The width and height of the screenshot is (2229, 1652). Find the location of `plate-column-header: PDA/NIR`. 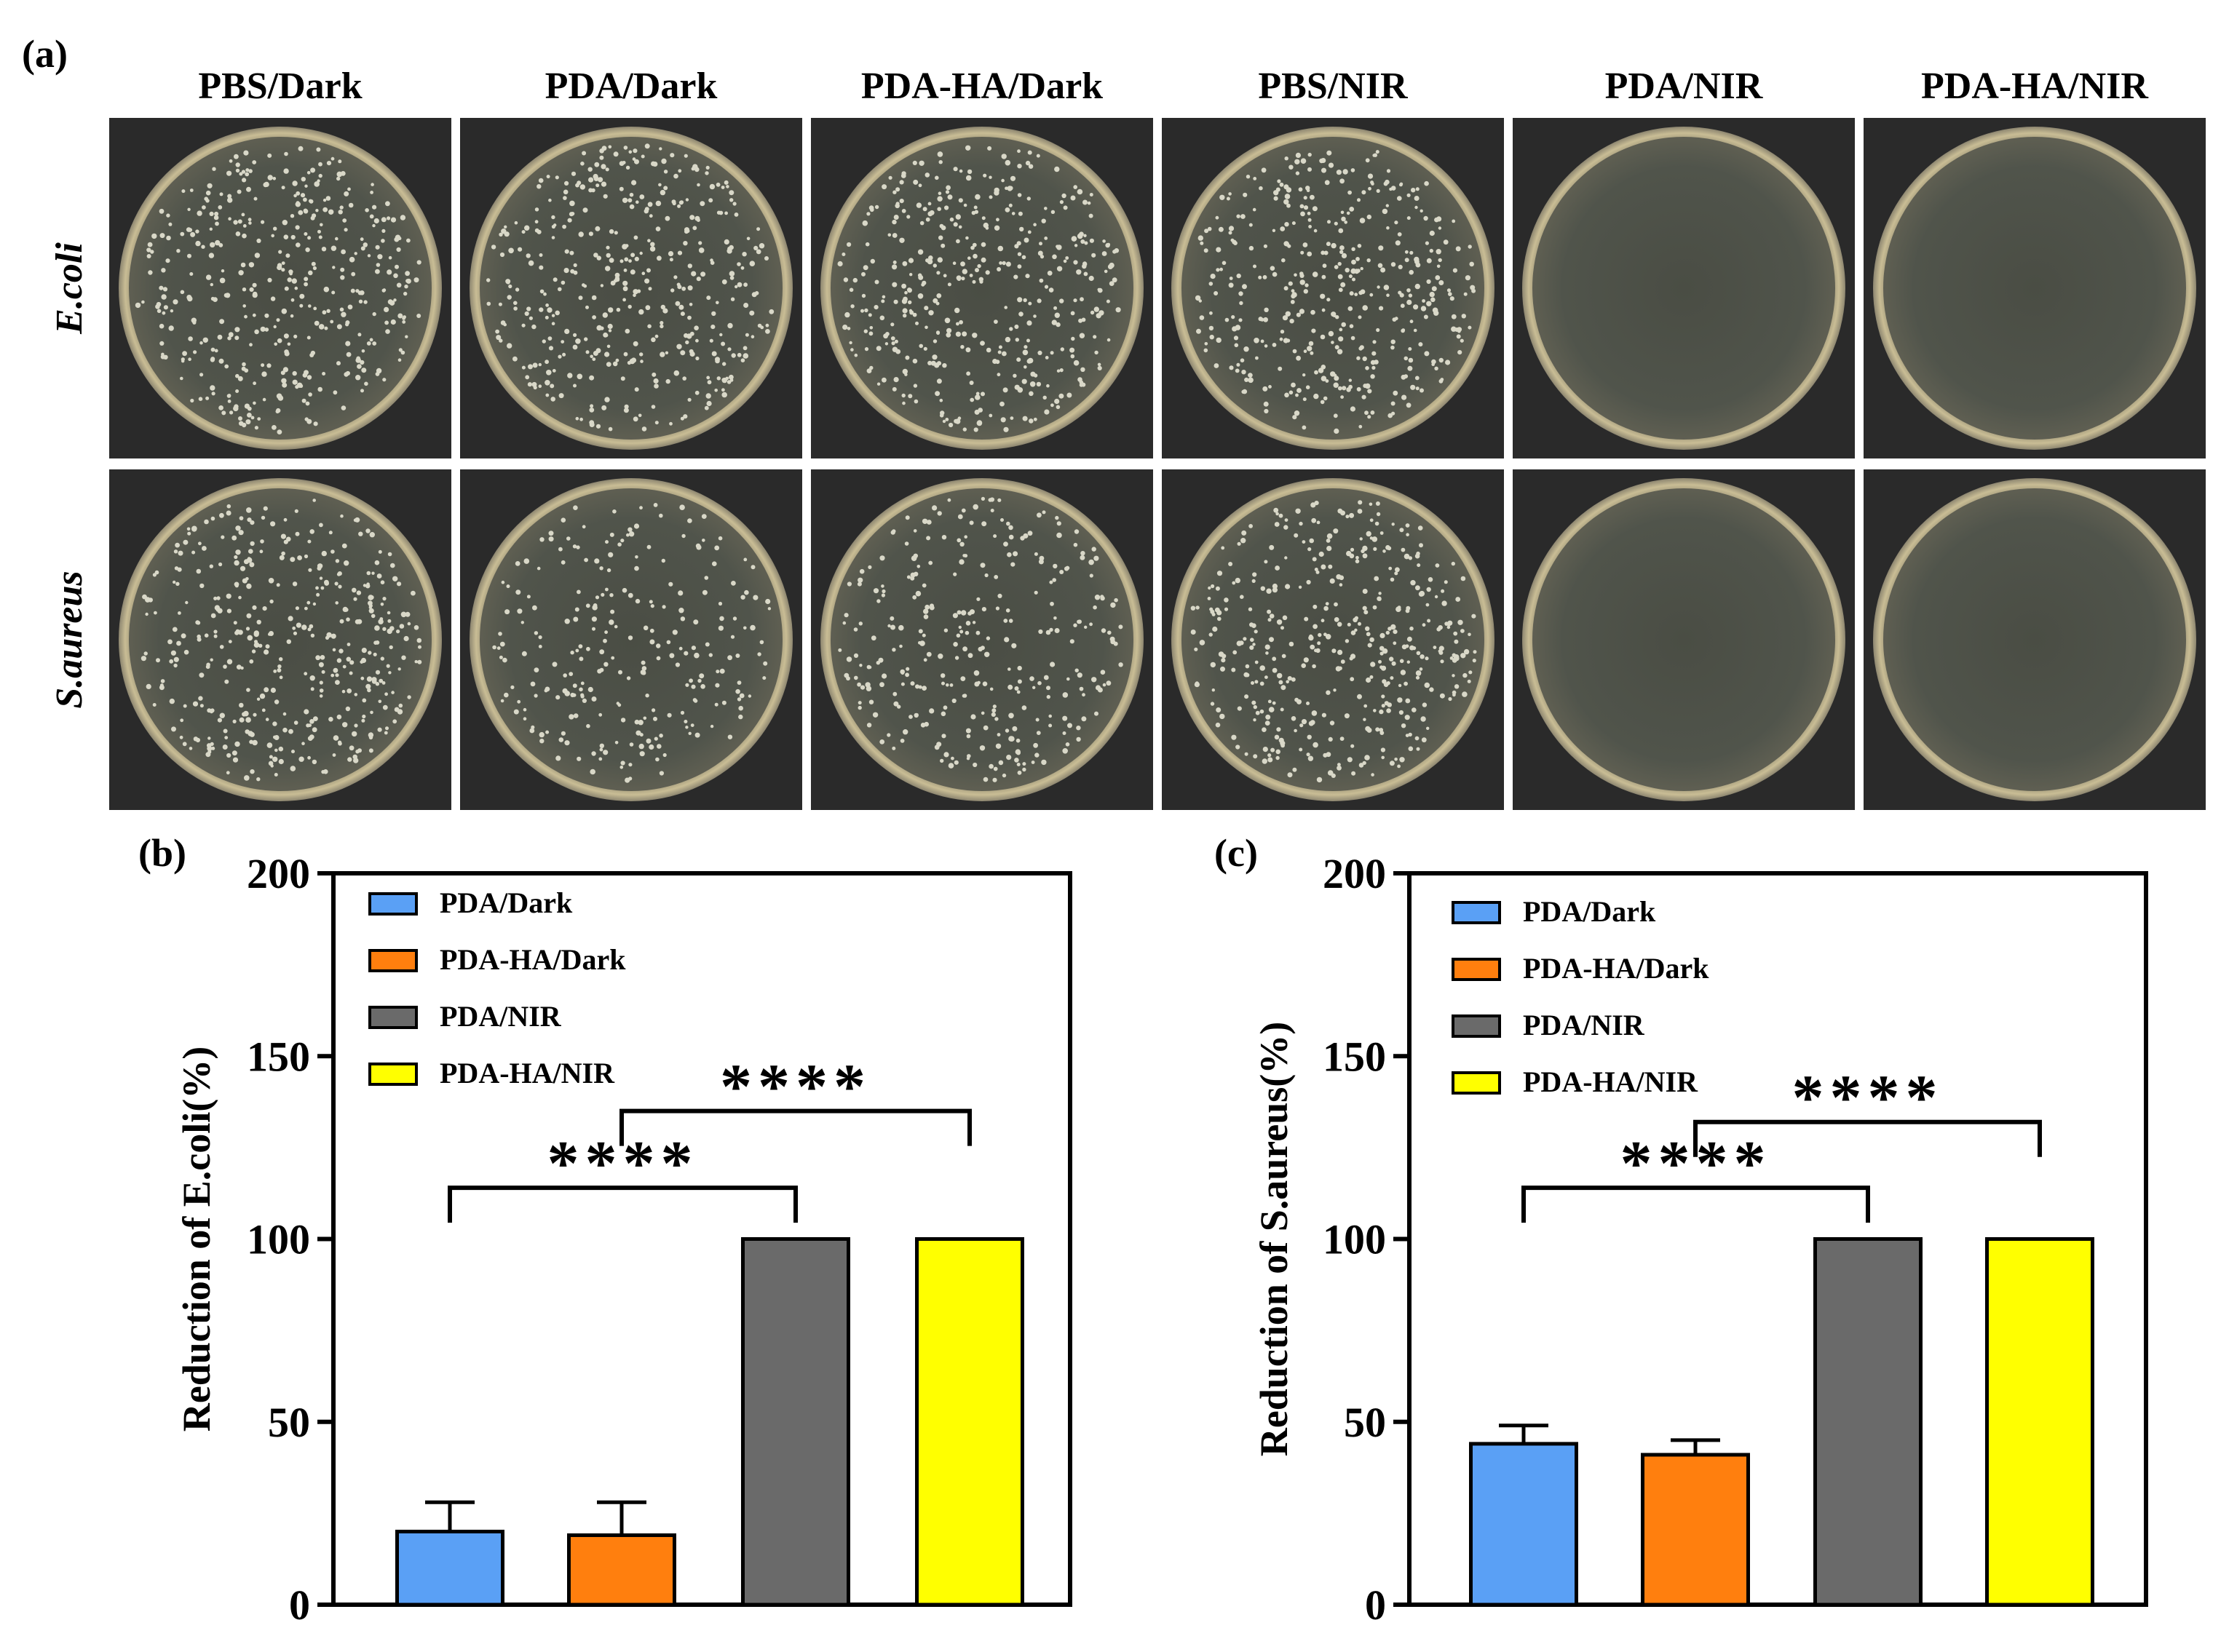

plate-column-header: PDA/NIR is located at coordinates (1684, 86).